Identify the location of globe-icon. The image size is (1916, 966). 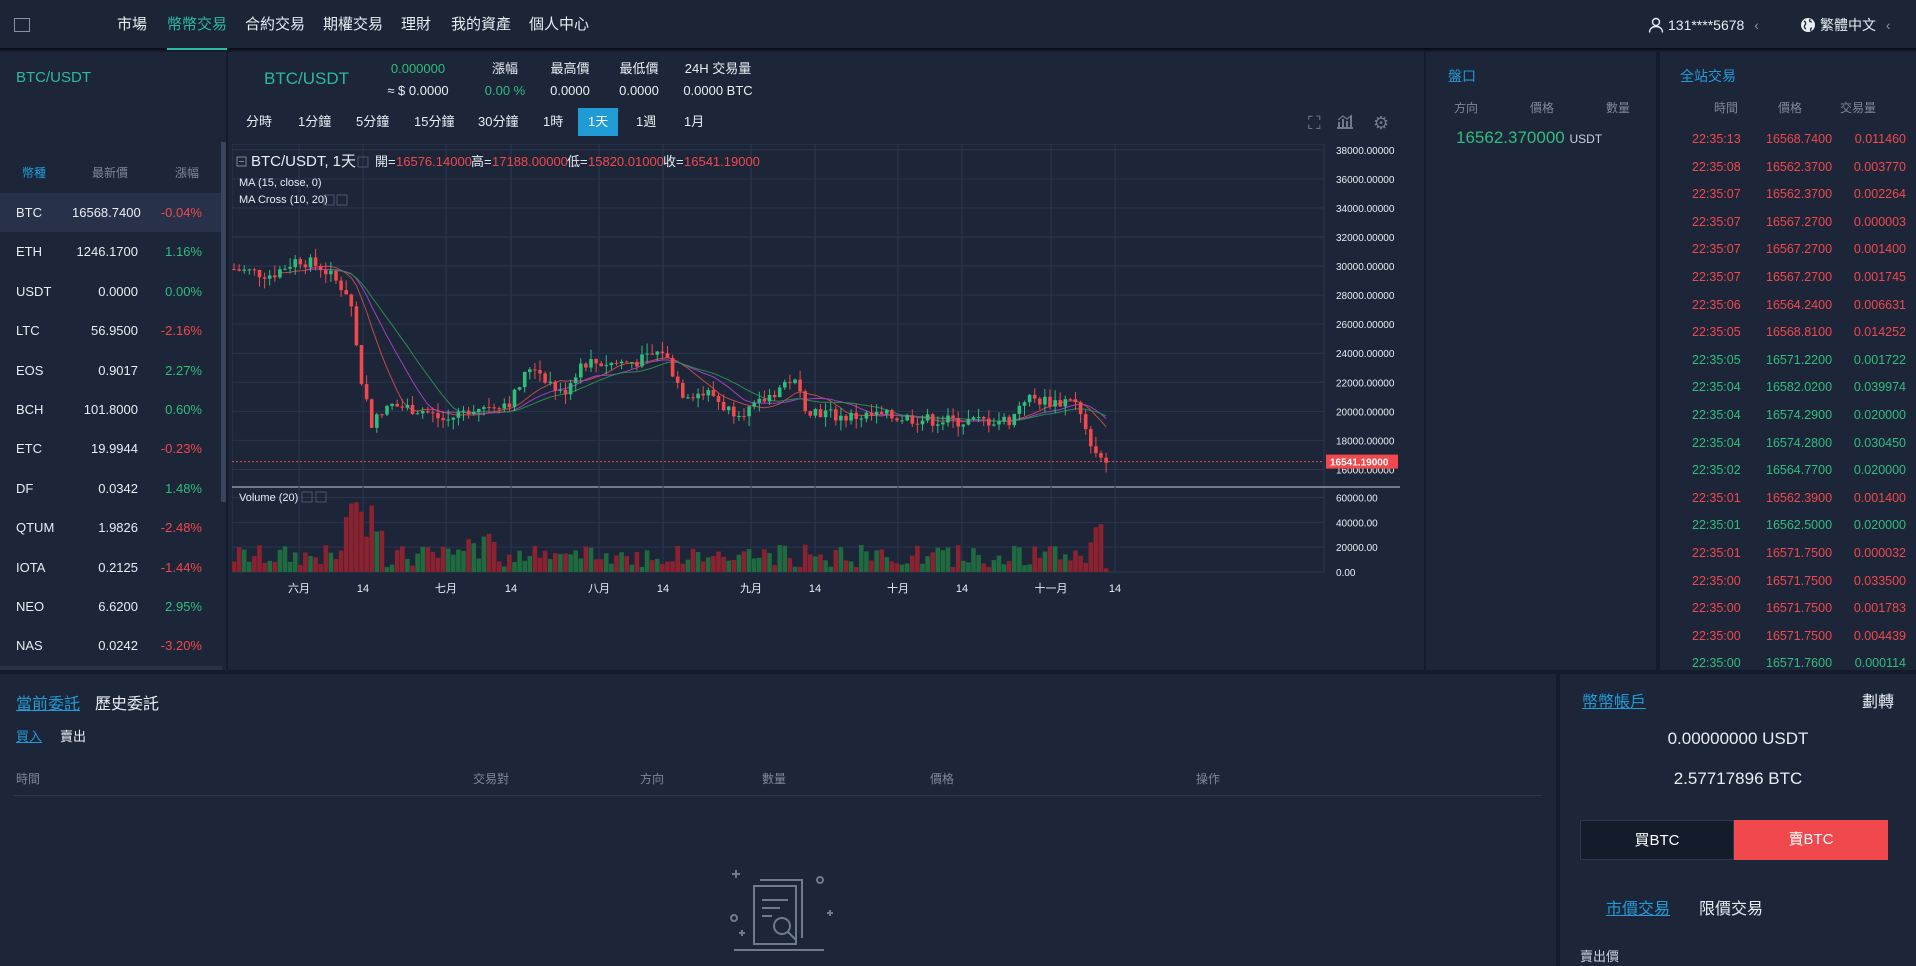
(1808, 25).